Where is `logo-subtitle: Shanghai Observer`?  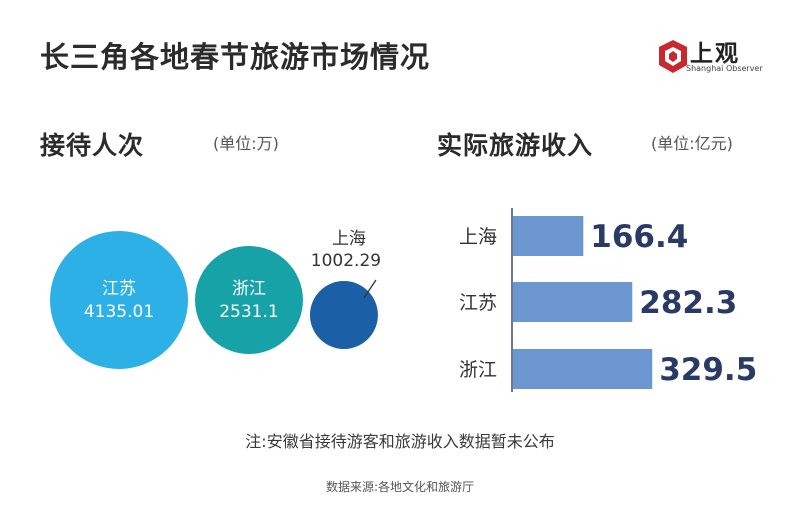 logo-subtitle: Shanghai Observer is located at coordinates (724, 68).